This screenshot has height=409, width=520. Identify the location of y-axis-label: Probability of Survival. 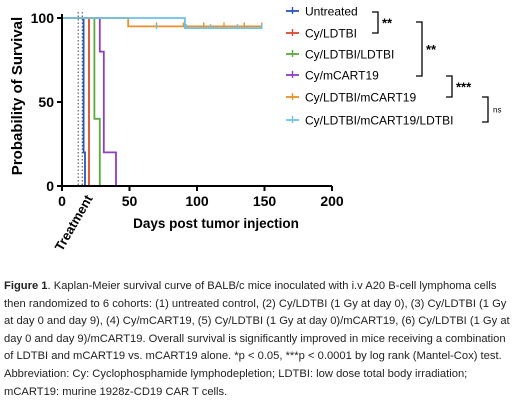
(17, 96).